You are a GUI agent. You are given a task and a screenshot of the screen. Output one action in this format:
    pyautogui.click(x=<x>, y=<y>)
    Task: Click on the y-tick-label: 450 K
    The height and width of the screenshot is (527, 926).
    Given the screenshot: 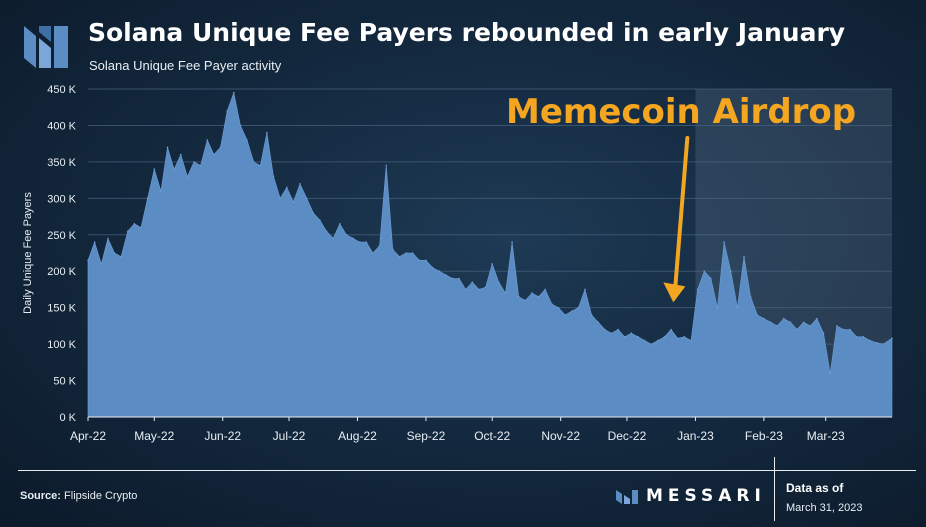 What is the action you would take?
    pyautogui.click(x=61, y=90)
    